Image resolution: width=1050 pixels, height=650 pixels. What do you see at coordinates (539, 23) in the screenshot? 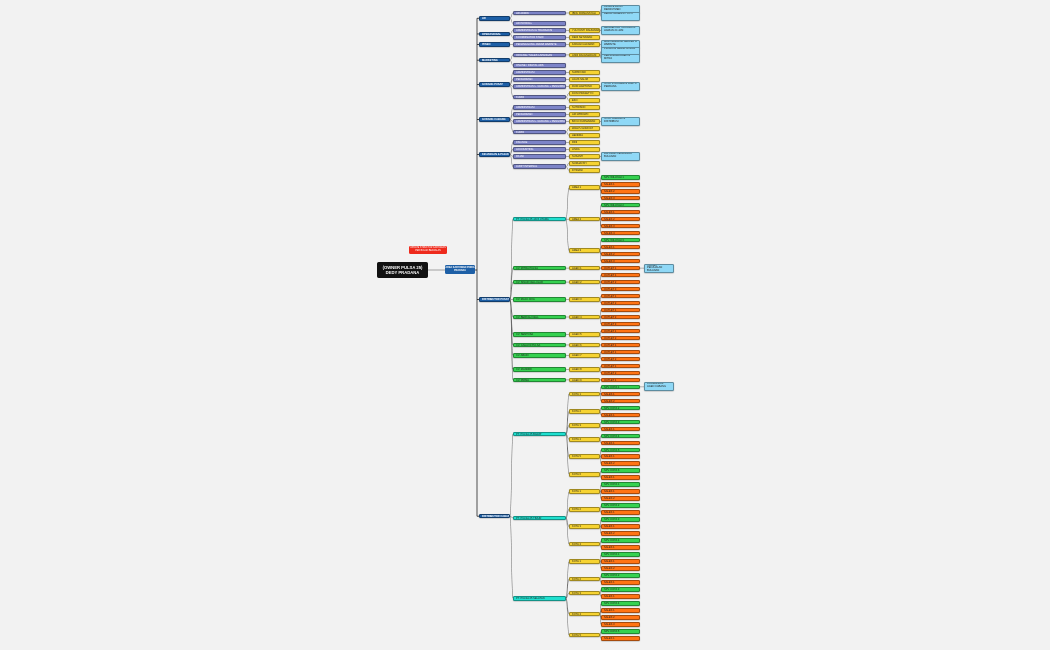
I see `node-role: HR PAYROLL` at bounding box center [539, 23].